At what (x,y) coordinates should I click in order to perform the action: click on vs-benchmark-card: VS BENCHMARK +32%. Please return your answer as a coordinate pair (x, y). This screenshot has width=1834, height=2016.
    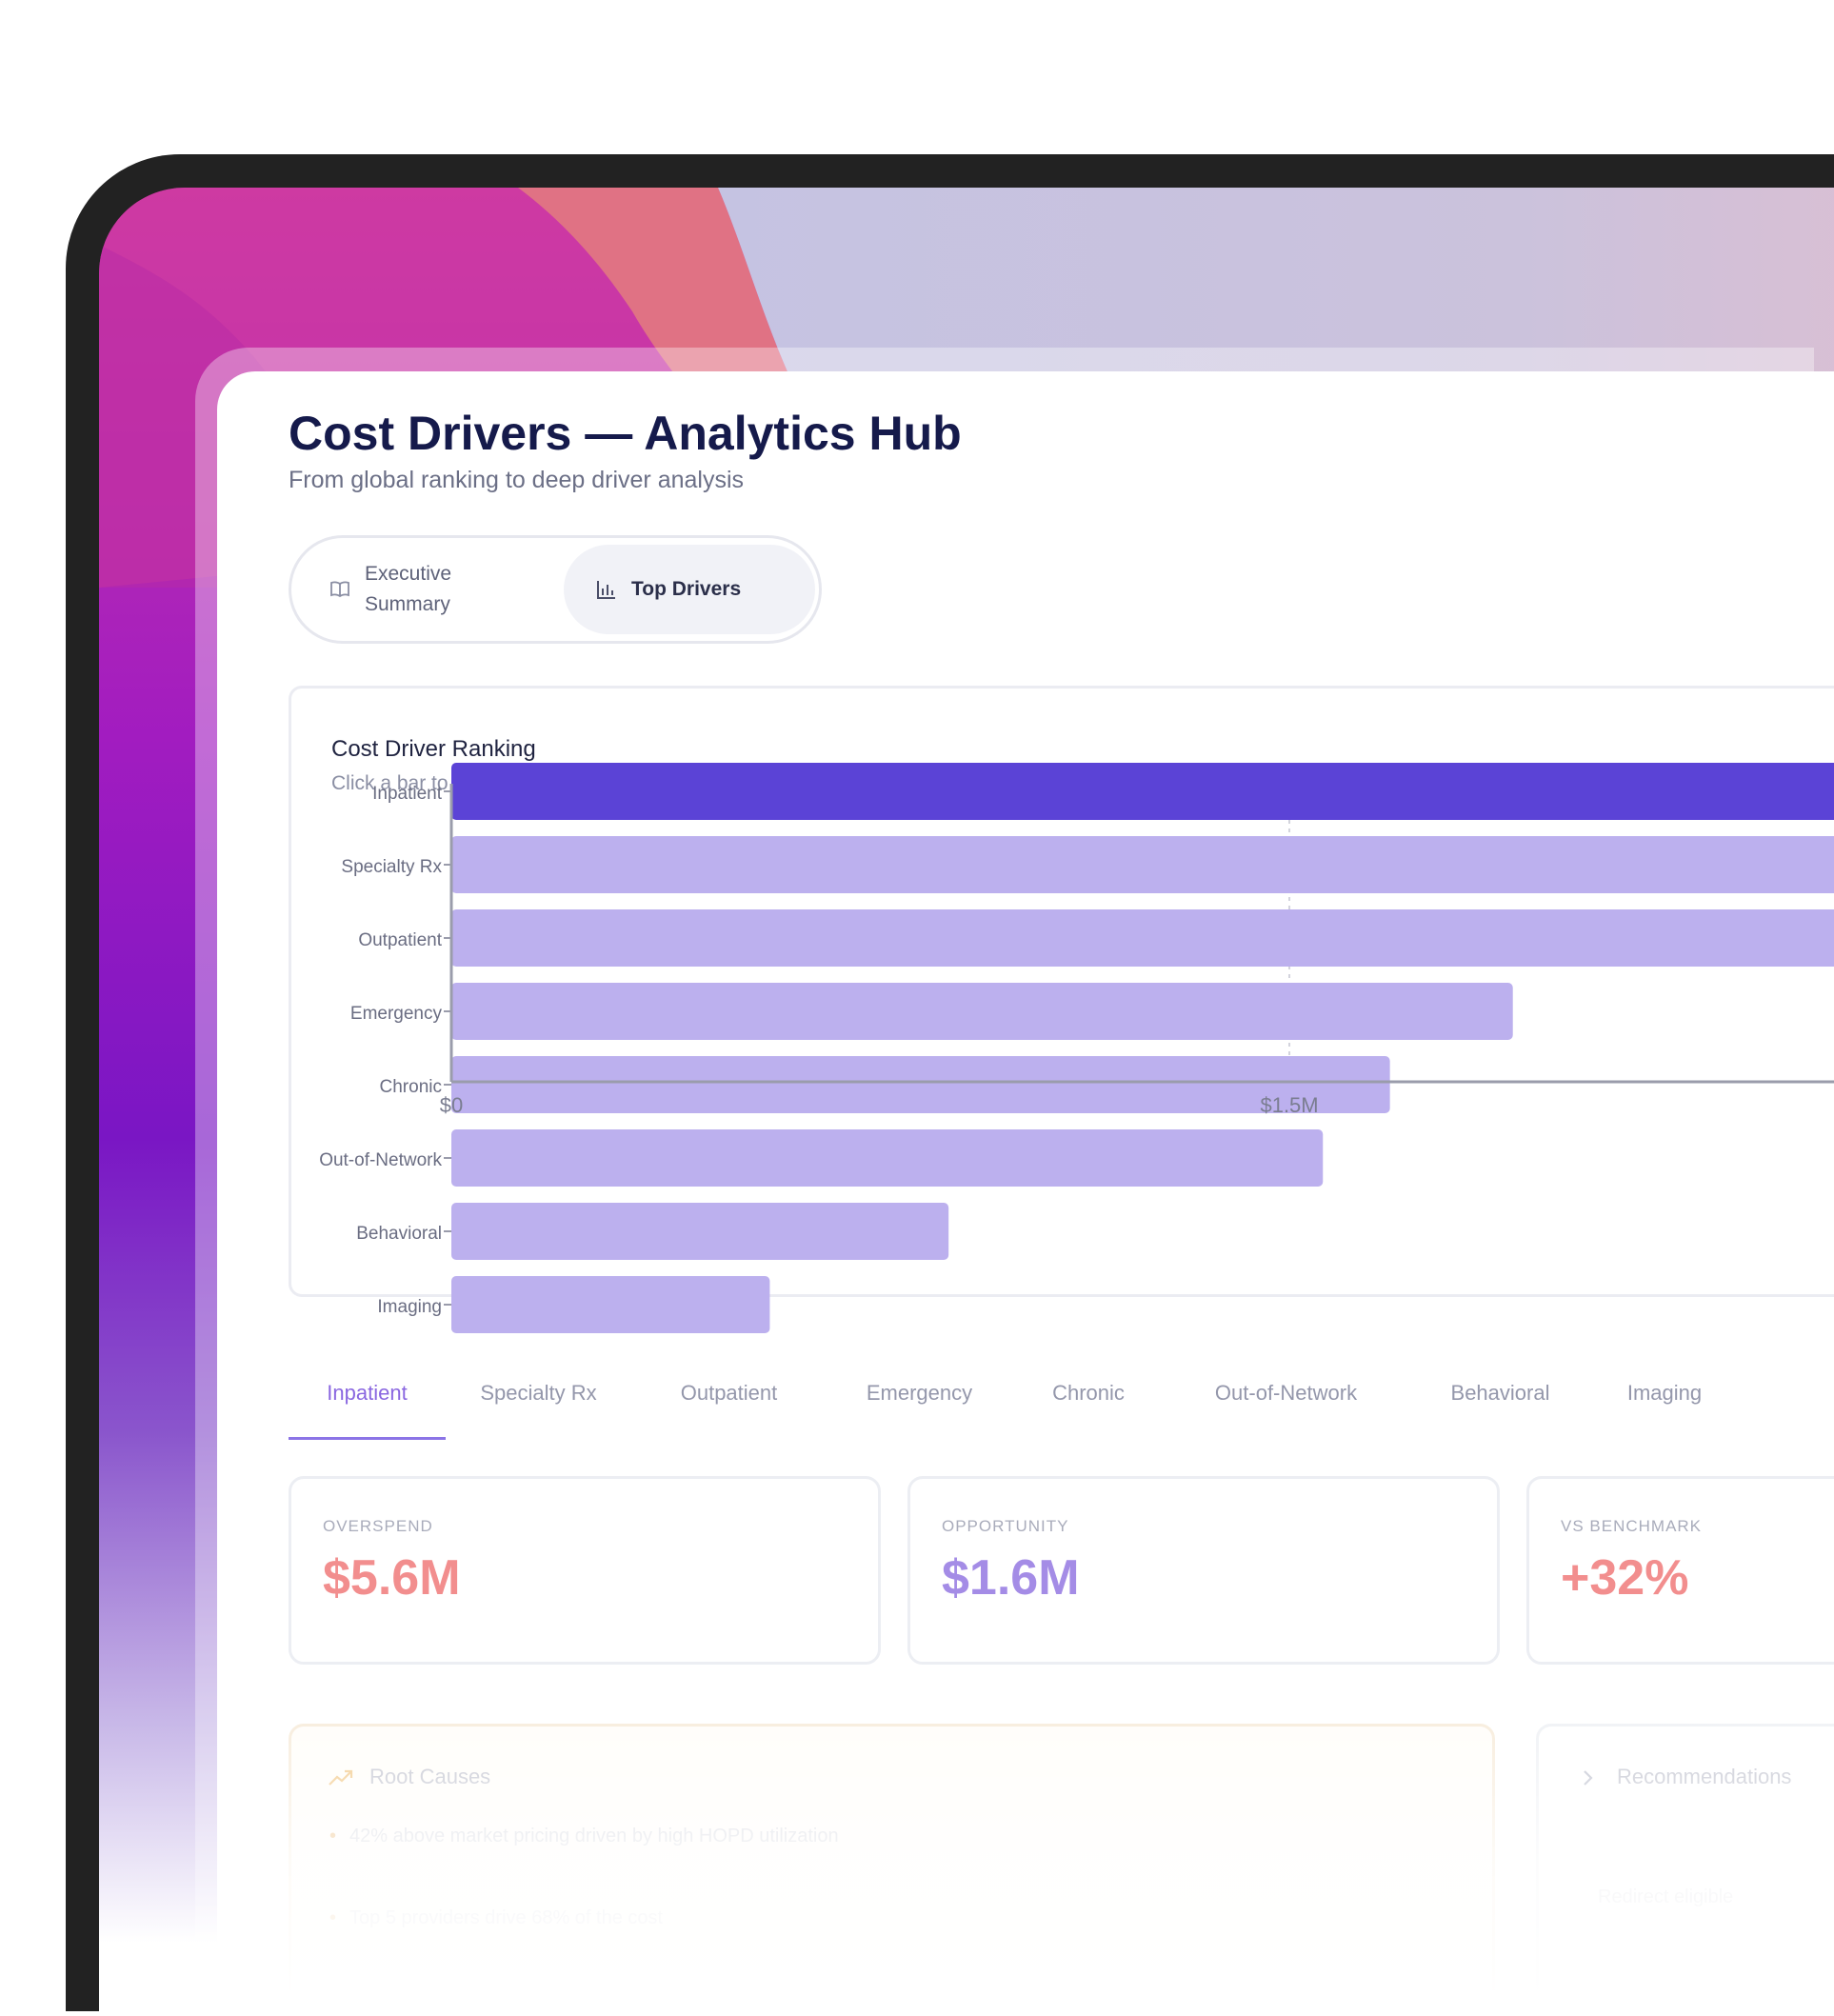
    Looking at the image, I should click on (1680, 1570).